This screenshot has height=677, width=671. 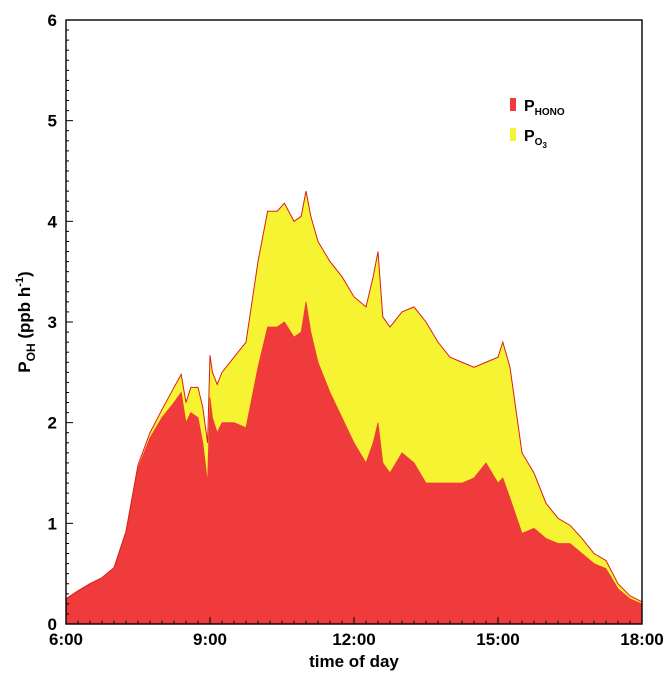 I want to click on y-axis-title-close: ), so click(x=24, y=274).